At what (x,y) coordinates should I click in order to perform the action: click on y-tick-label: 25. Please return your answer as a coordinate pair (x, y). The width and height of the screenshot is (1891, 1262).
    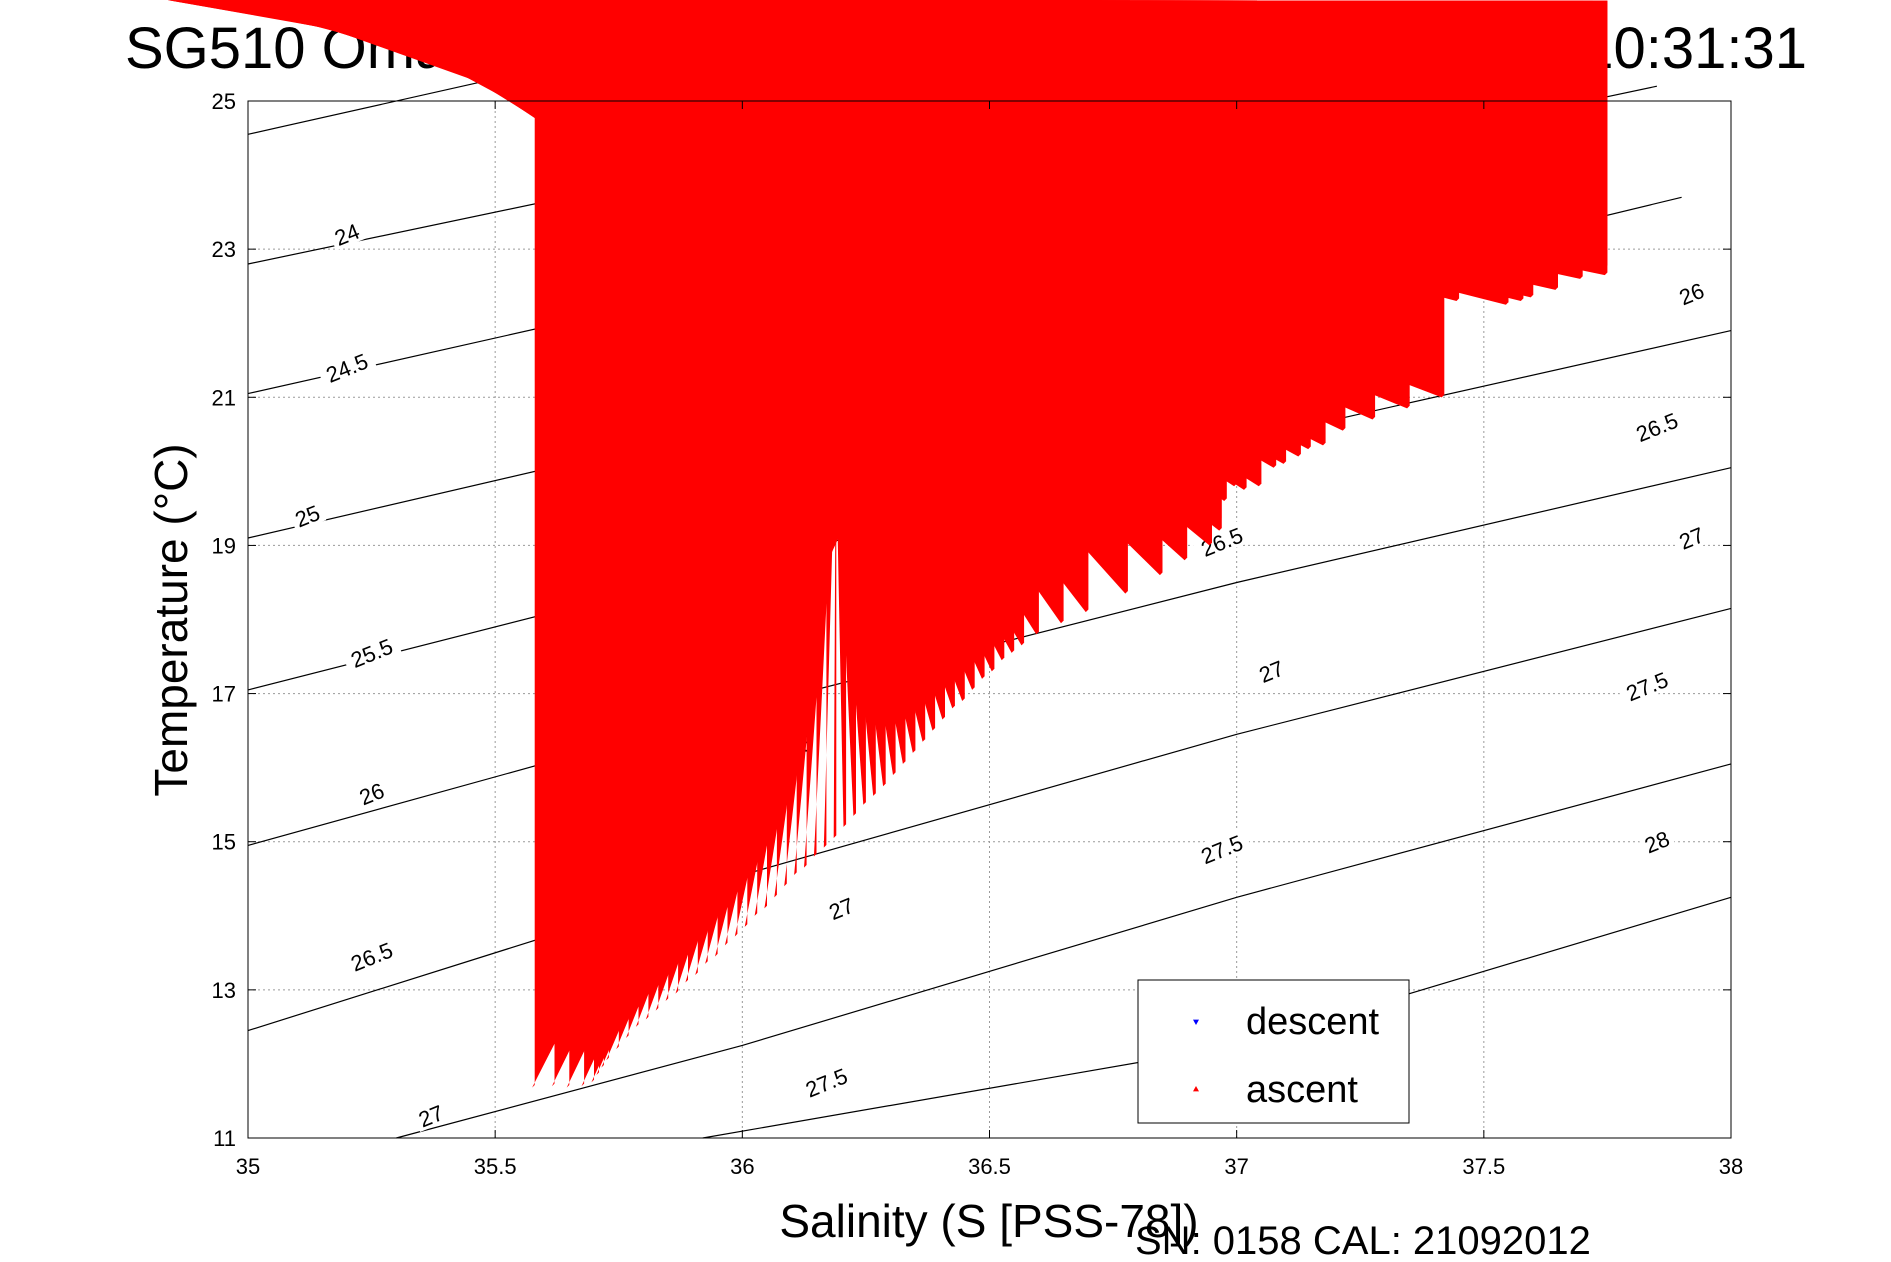
    Looking at the image, I should click on (224, 101).